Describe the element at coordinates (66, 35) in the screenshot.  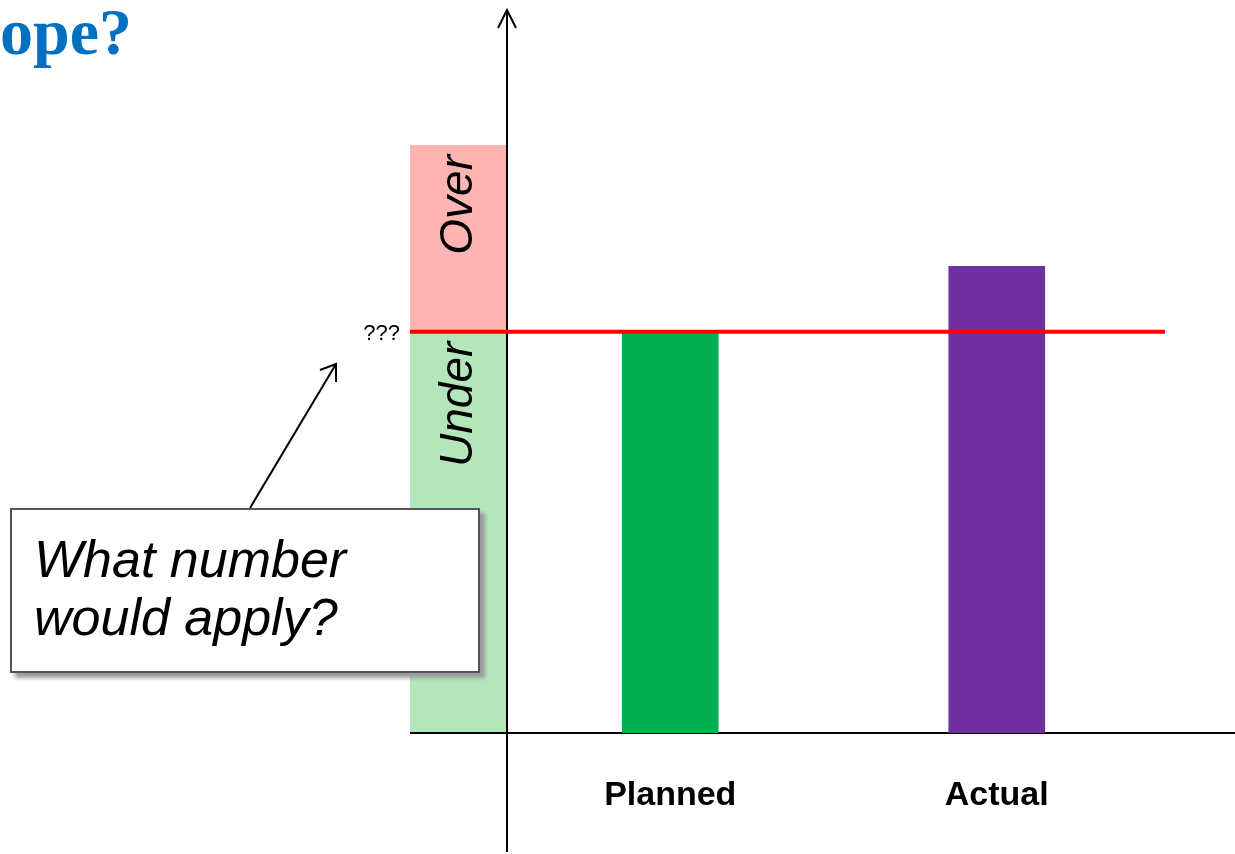
I see `chart-title: ope?` at that location.